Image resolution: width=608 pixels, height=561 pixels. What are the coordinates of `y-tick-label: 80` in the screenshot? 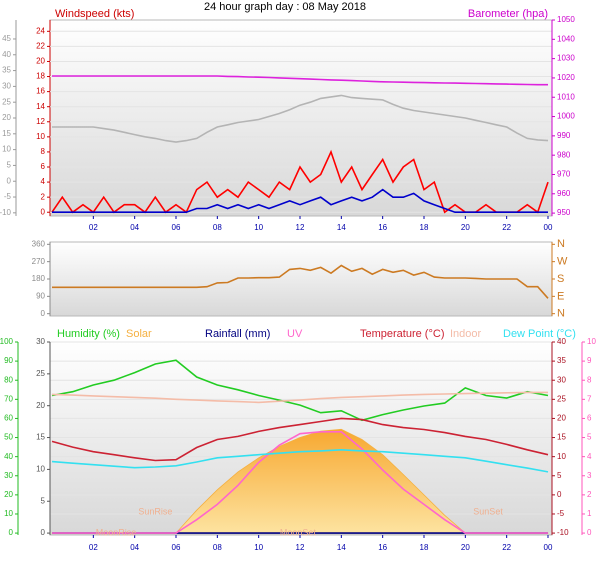 It's located at (8, 379).